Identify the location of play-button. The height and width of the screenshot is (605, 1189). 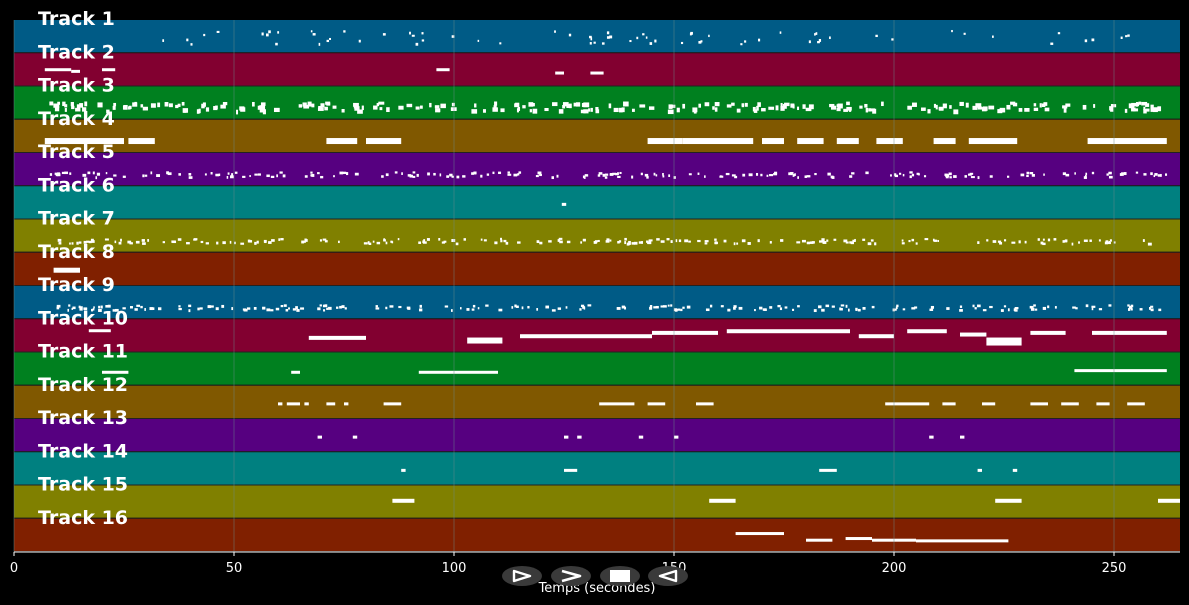
(522, 576).